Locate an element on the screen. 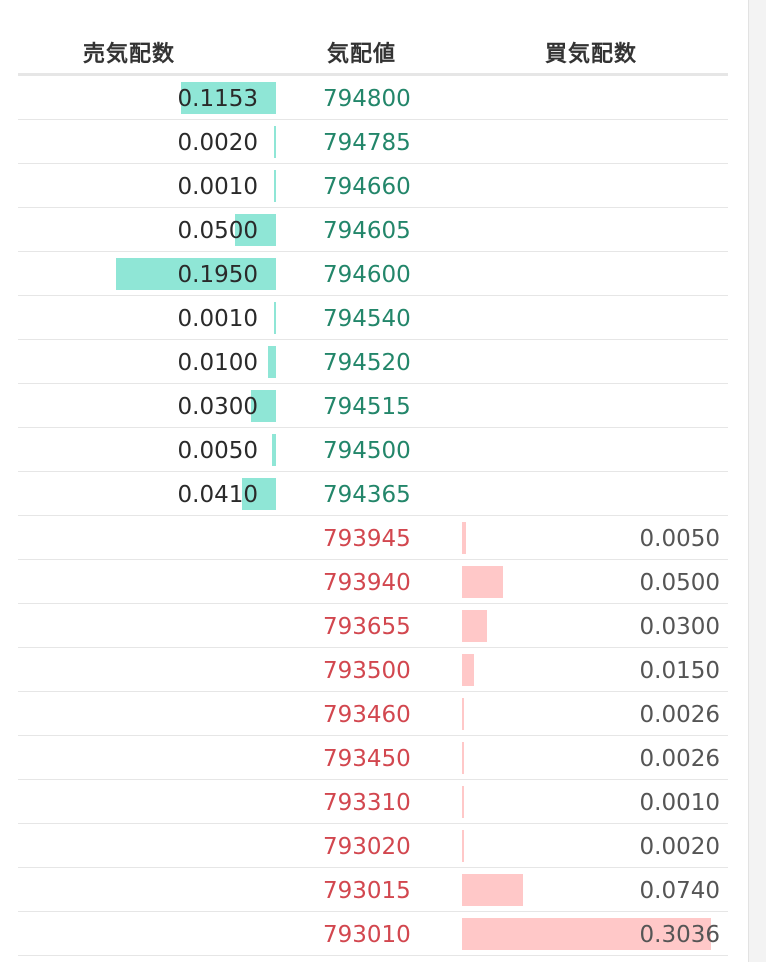  bid-row: 793020 0.0020 is located at coordinates (373, 846).